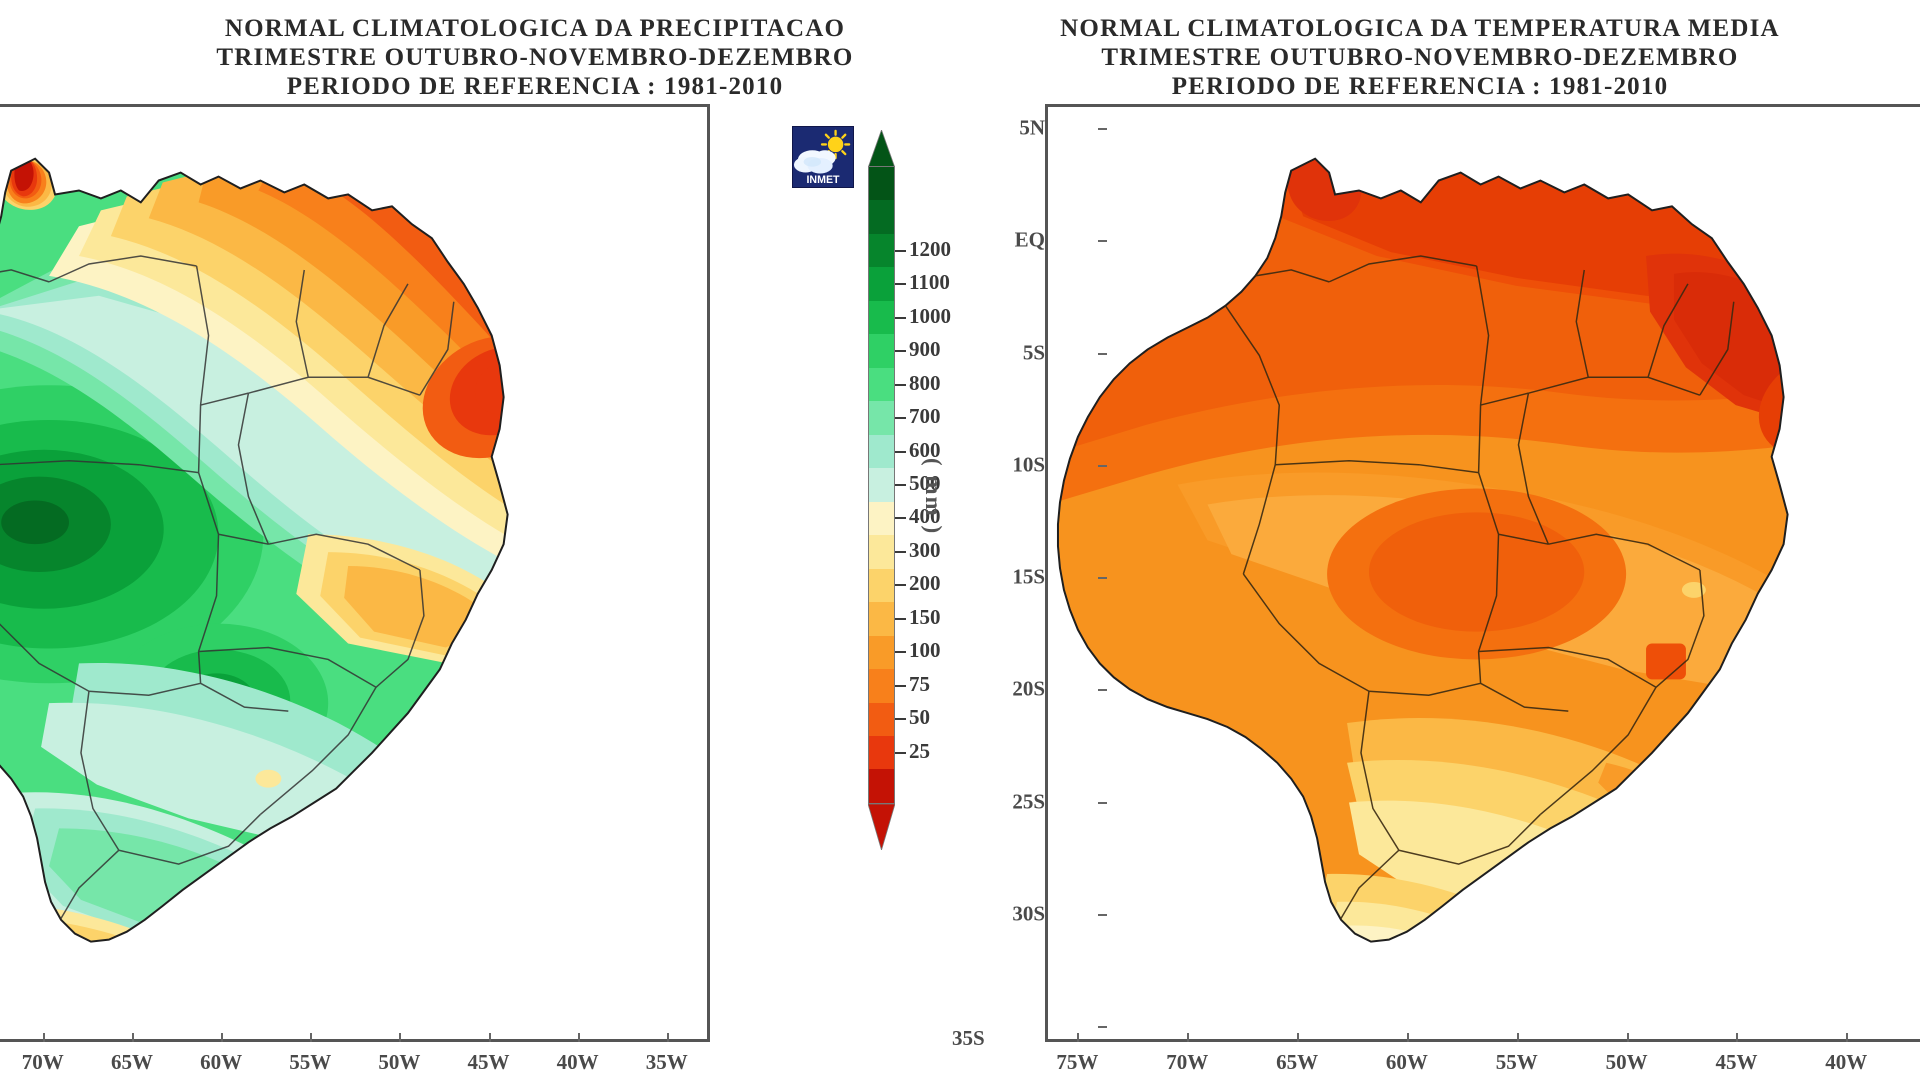  What do you see at coordinates (227, 589) in the screenshot?
I see `brazil-state-borders` at bounding box center [227, 589].